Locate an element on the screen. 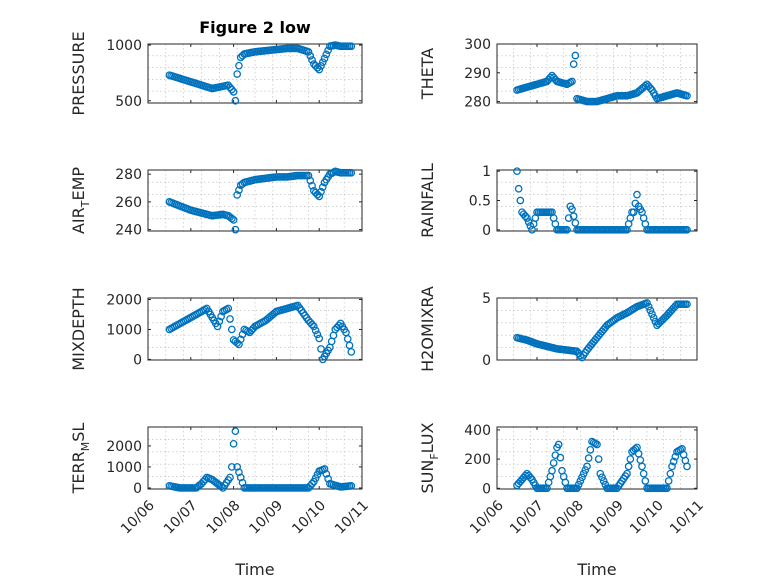  y-tick-label: 300 is located at coordinates (477, 45).